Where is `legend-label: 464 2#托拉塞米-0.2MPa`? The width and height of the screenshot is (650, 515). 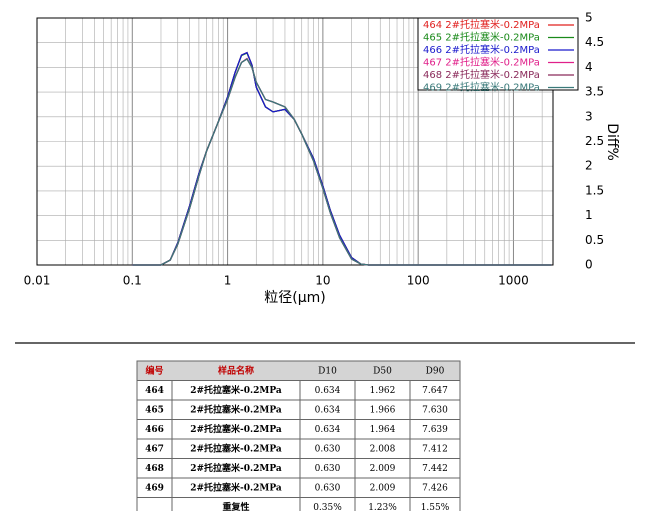 legend-label: 464 2#托拉塞米-0.2MPa is located at coordinates (481, 24).